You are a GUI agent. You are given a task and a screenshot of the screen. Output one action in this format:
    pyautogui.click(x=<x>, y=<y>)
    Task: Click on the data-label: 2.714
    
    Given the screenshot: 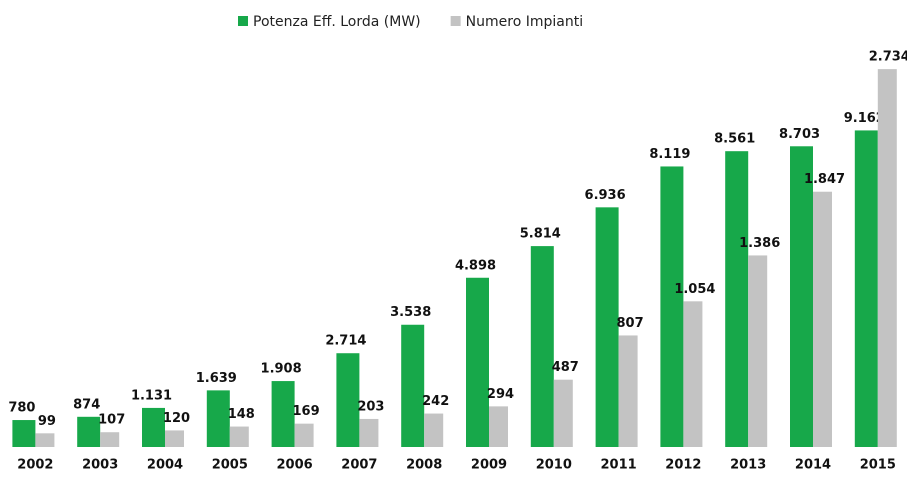 What is the action you would take?
    pyautogui.click(x=345, y=341)
    